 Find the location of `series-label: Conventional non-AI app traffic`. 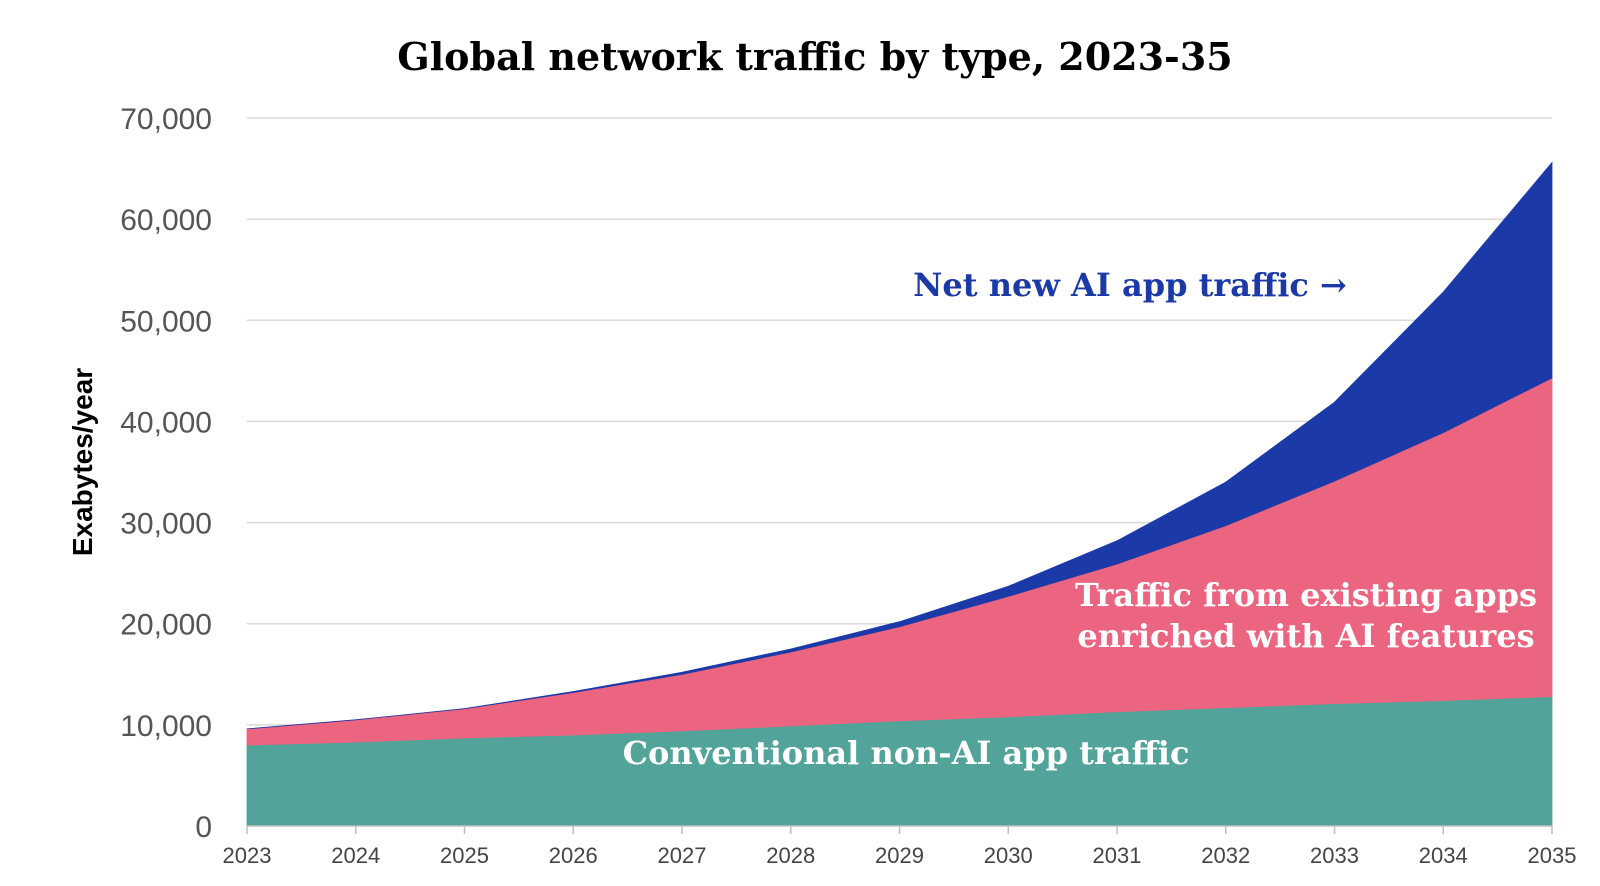

series-label: Conventional non-AI app traffic is located at coordinates (906, 753).